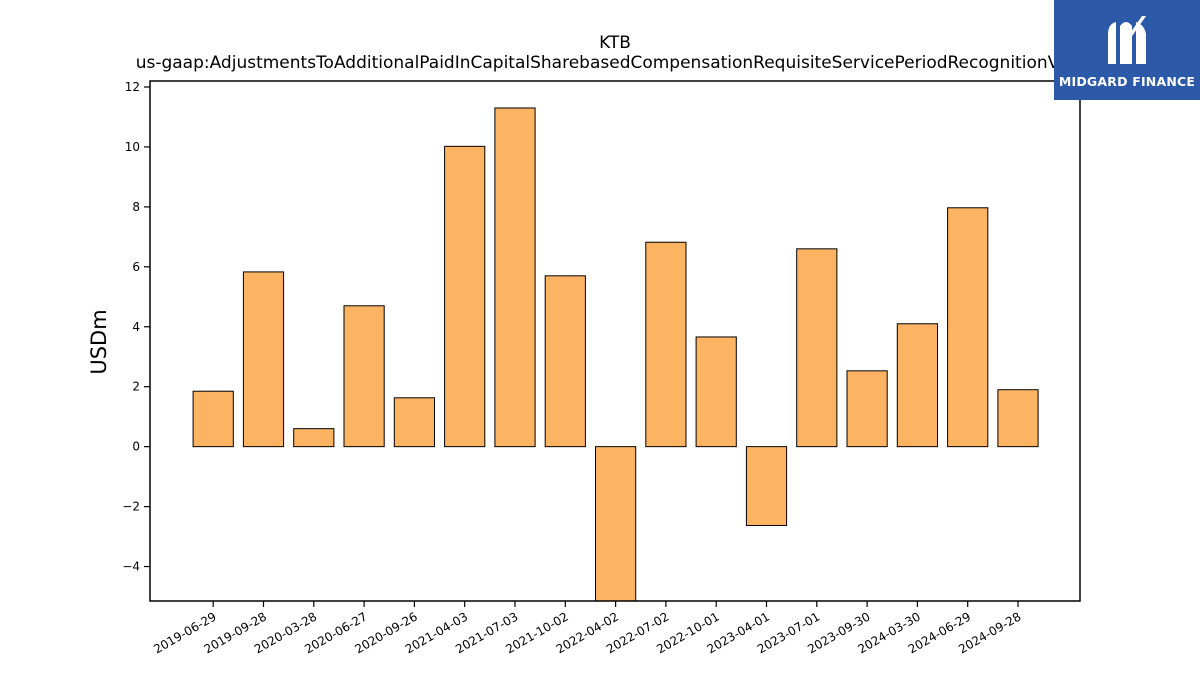  Describe the element at coordinates (99, 341) in the screenshot. I see `y-axis-label: USDm` at that location.